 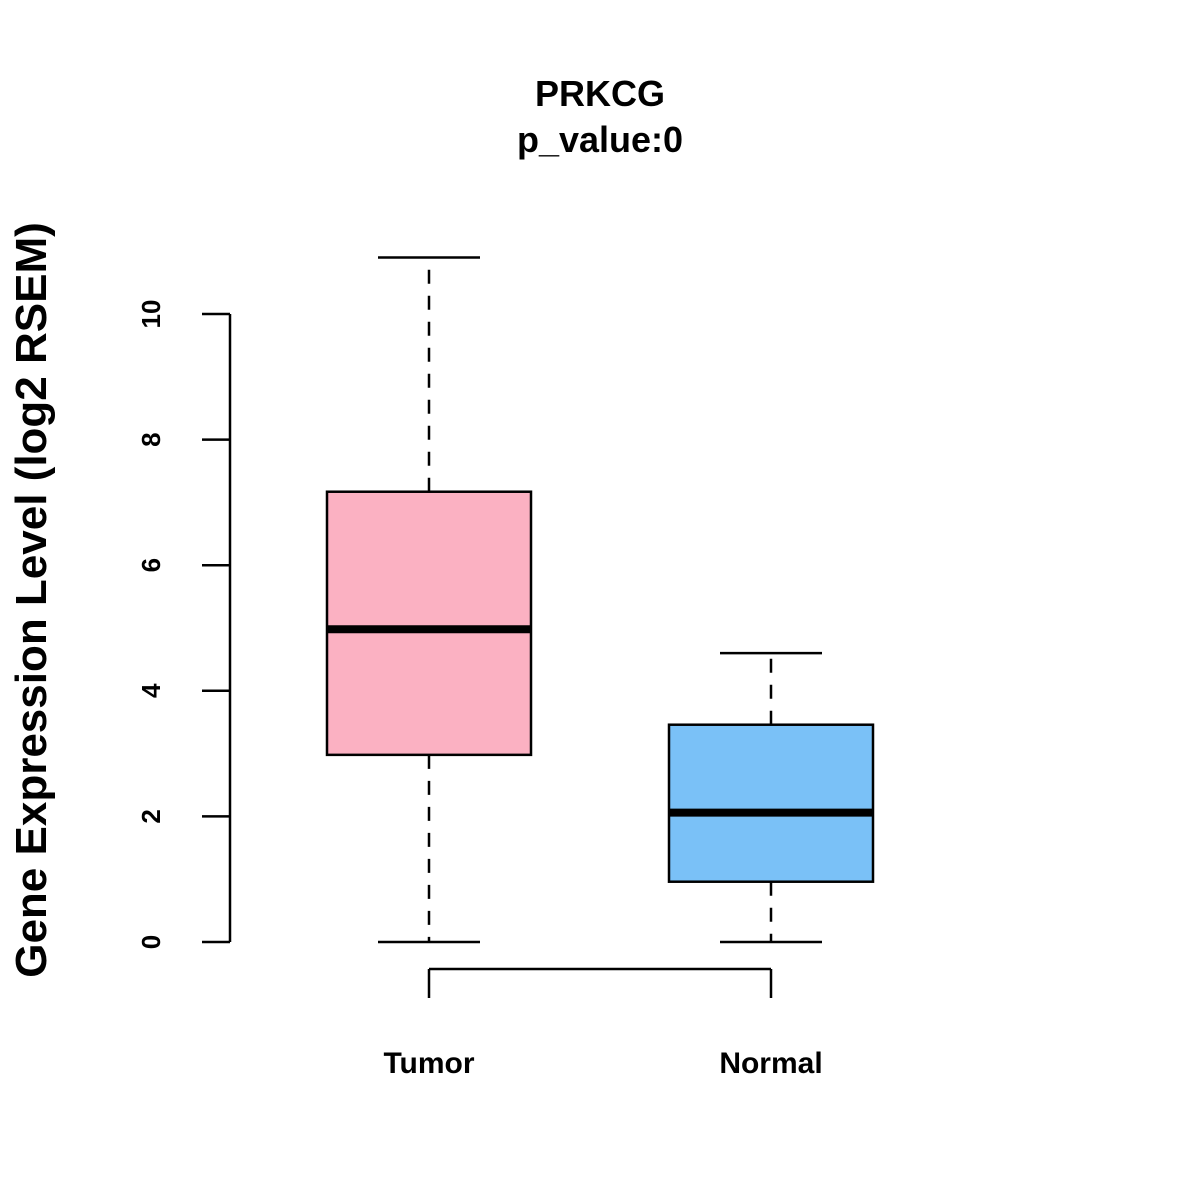 I want to click on chart-subtitle: p_value:0, so click(x=600, y=139).